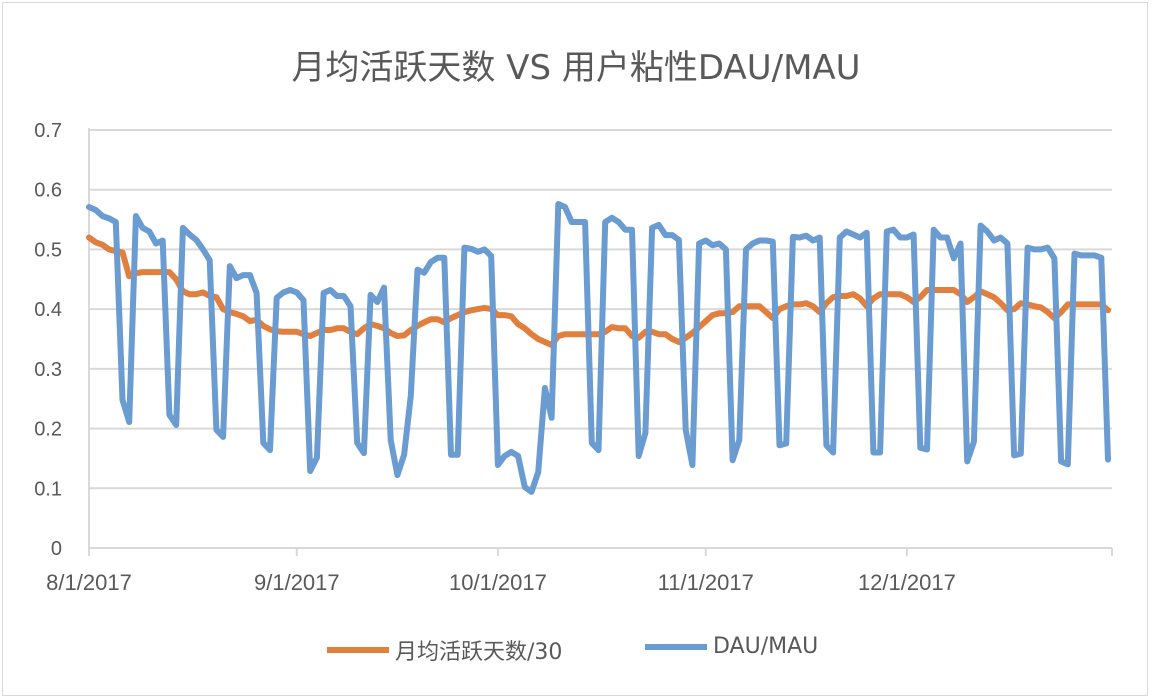 The width and height of the screenshot is (1152, 700). What do you see at coordinates (766, 646) in the screenshot?
I see `legend-label: DAU/MAU` at bounding box center [766, 646].